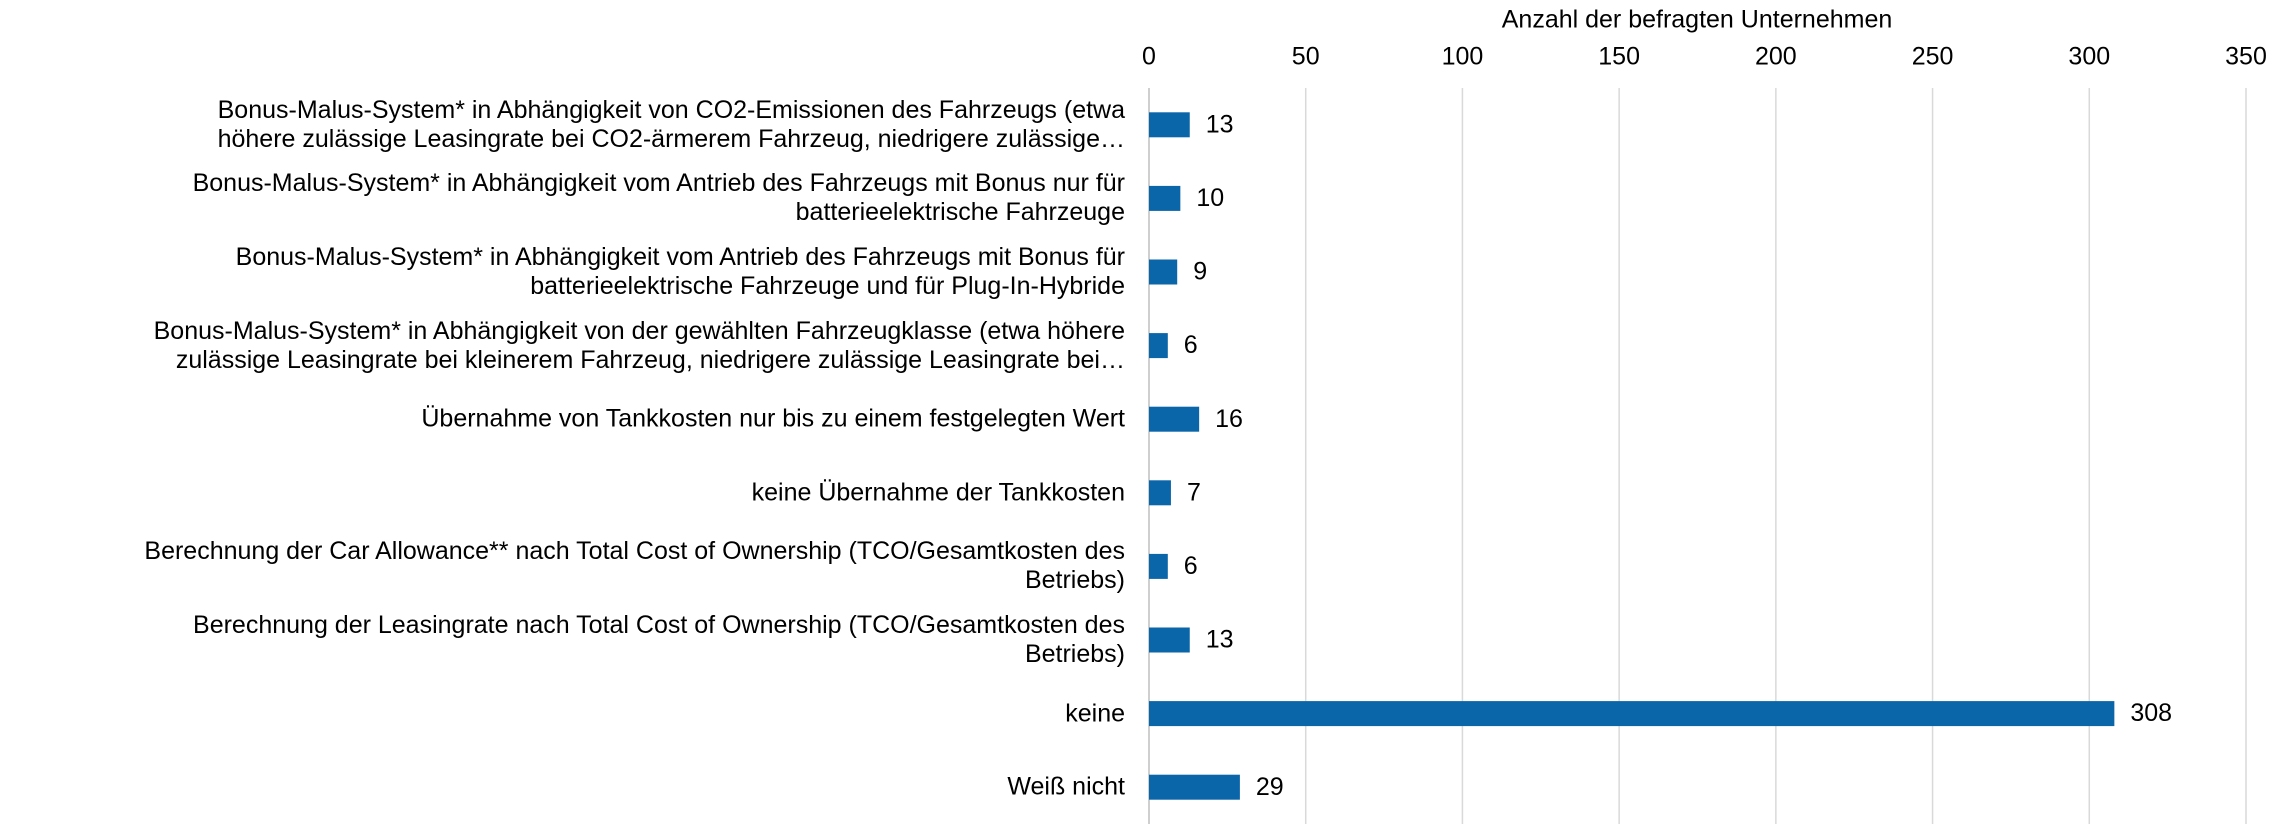 This screenshot has height=824, width=2287. Describe the element at coordinates (1306, 57) in the screenshot. I see `x-tick-label: 50` at that location.